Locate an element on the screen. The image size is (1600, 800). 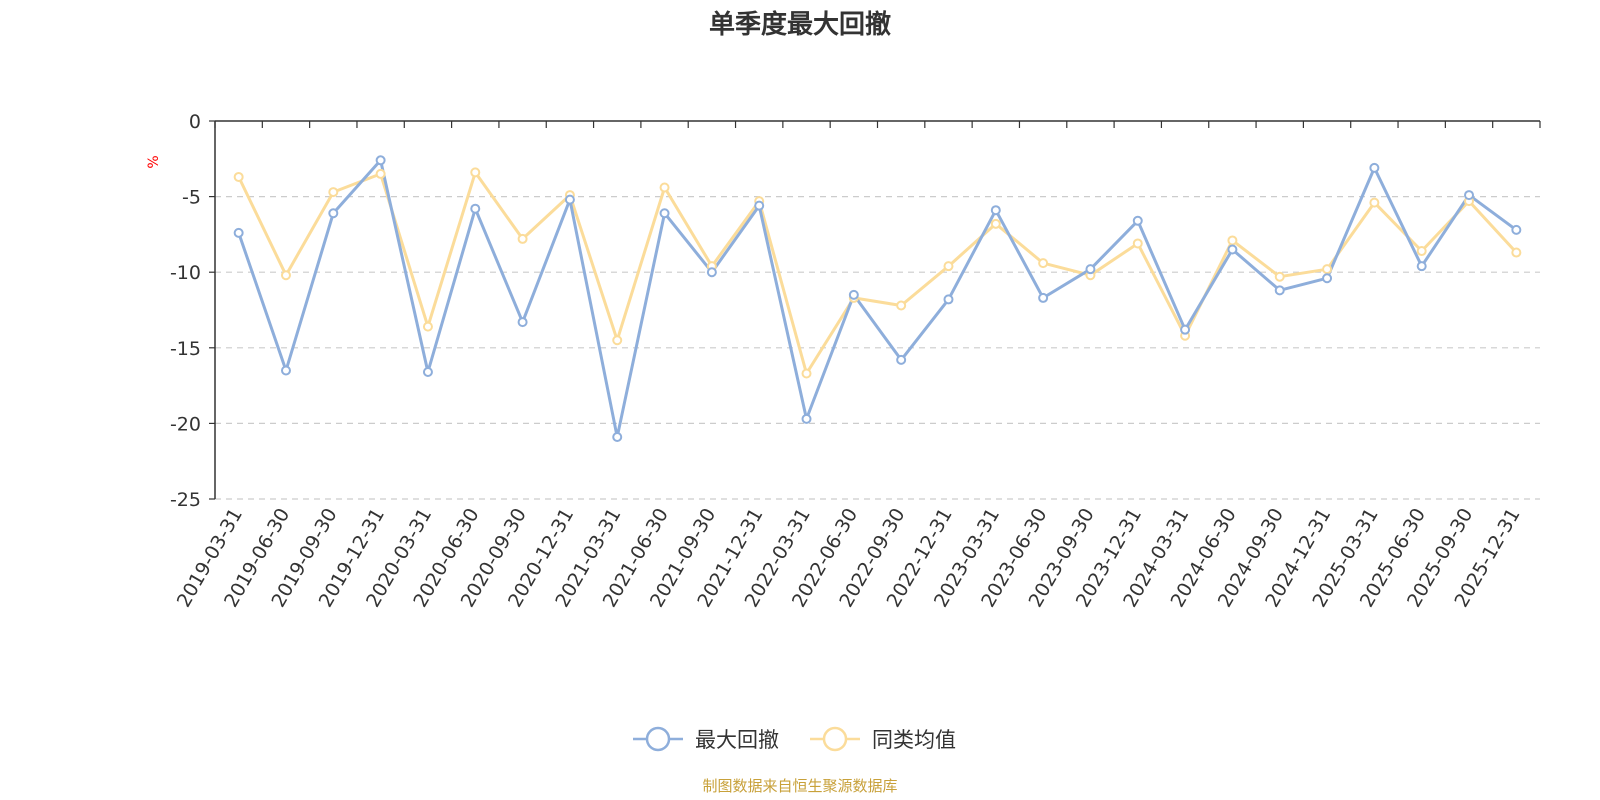
legend-item-2: 同类均值 is located at coordinates (883, 739).